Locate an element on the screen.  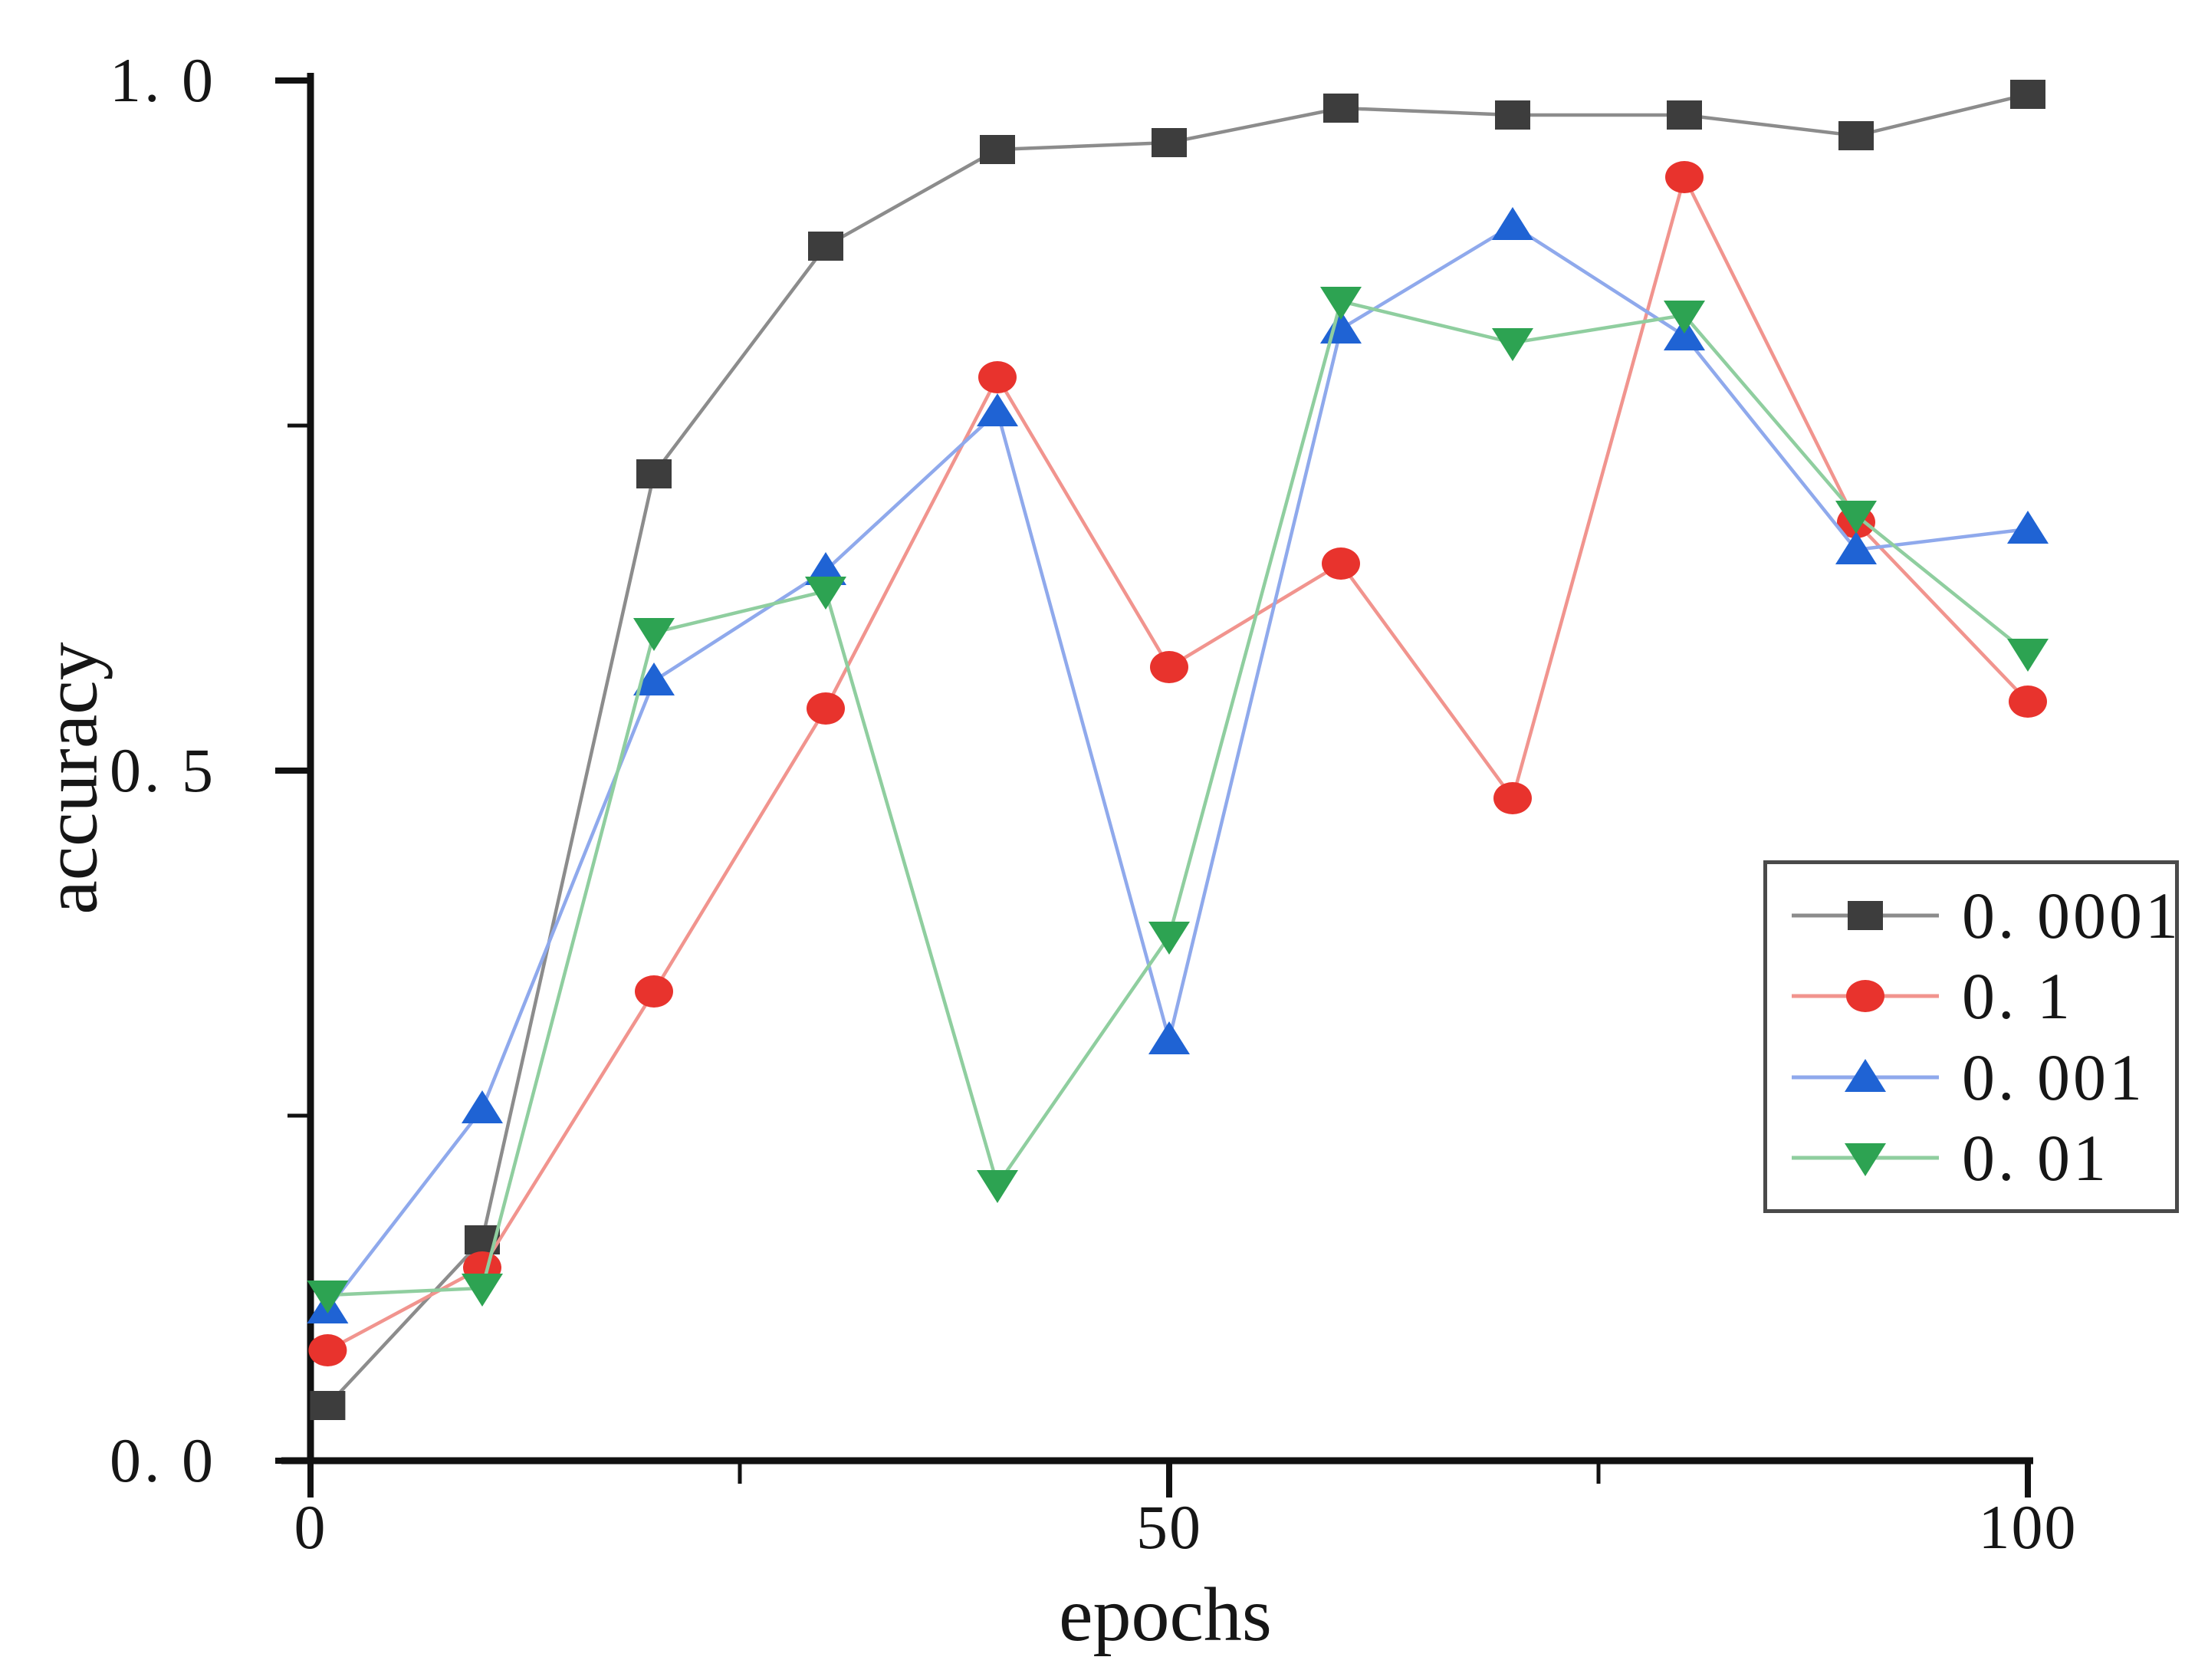
legend-key-circle is located at coordinates (1866, 996).